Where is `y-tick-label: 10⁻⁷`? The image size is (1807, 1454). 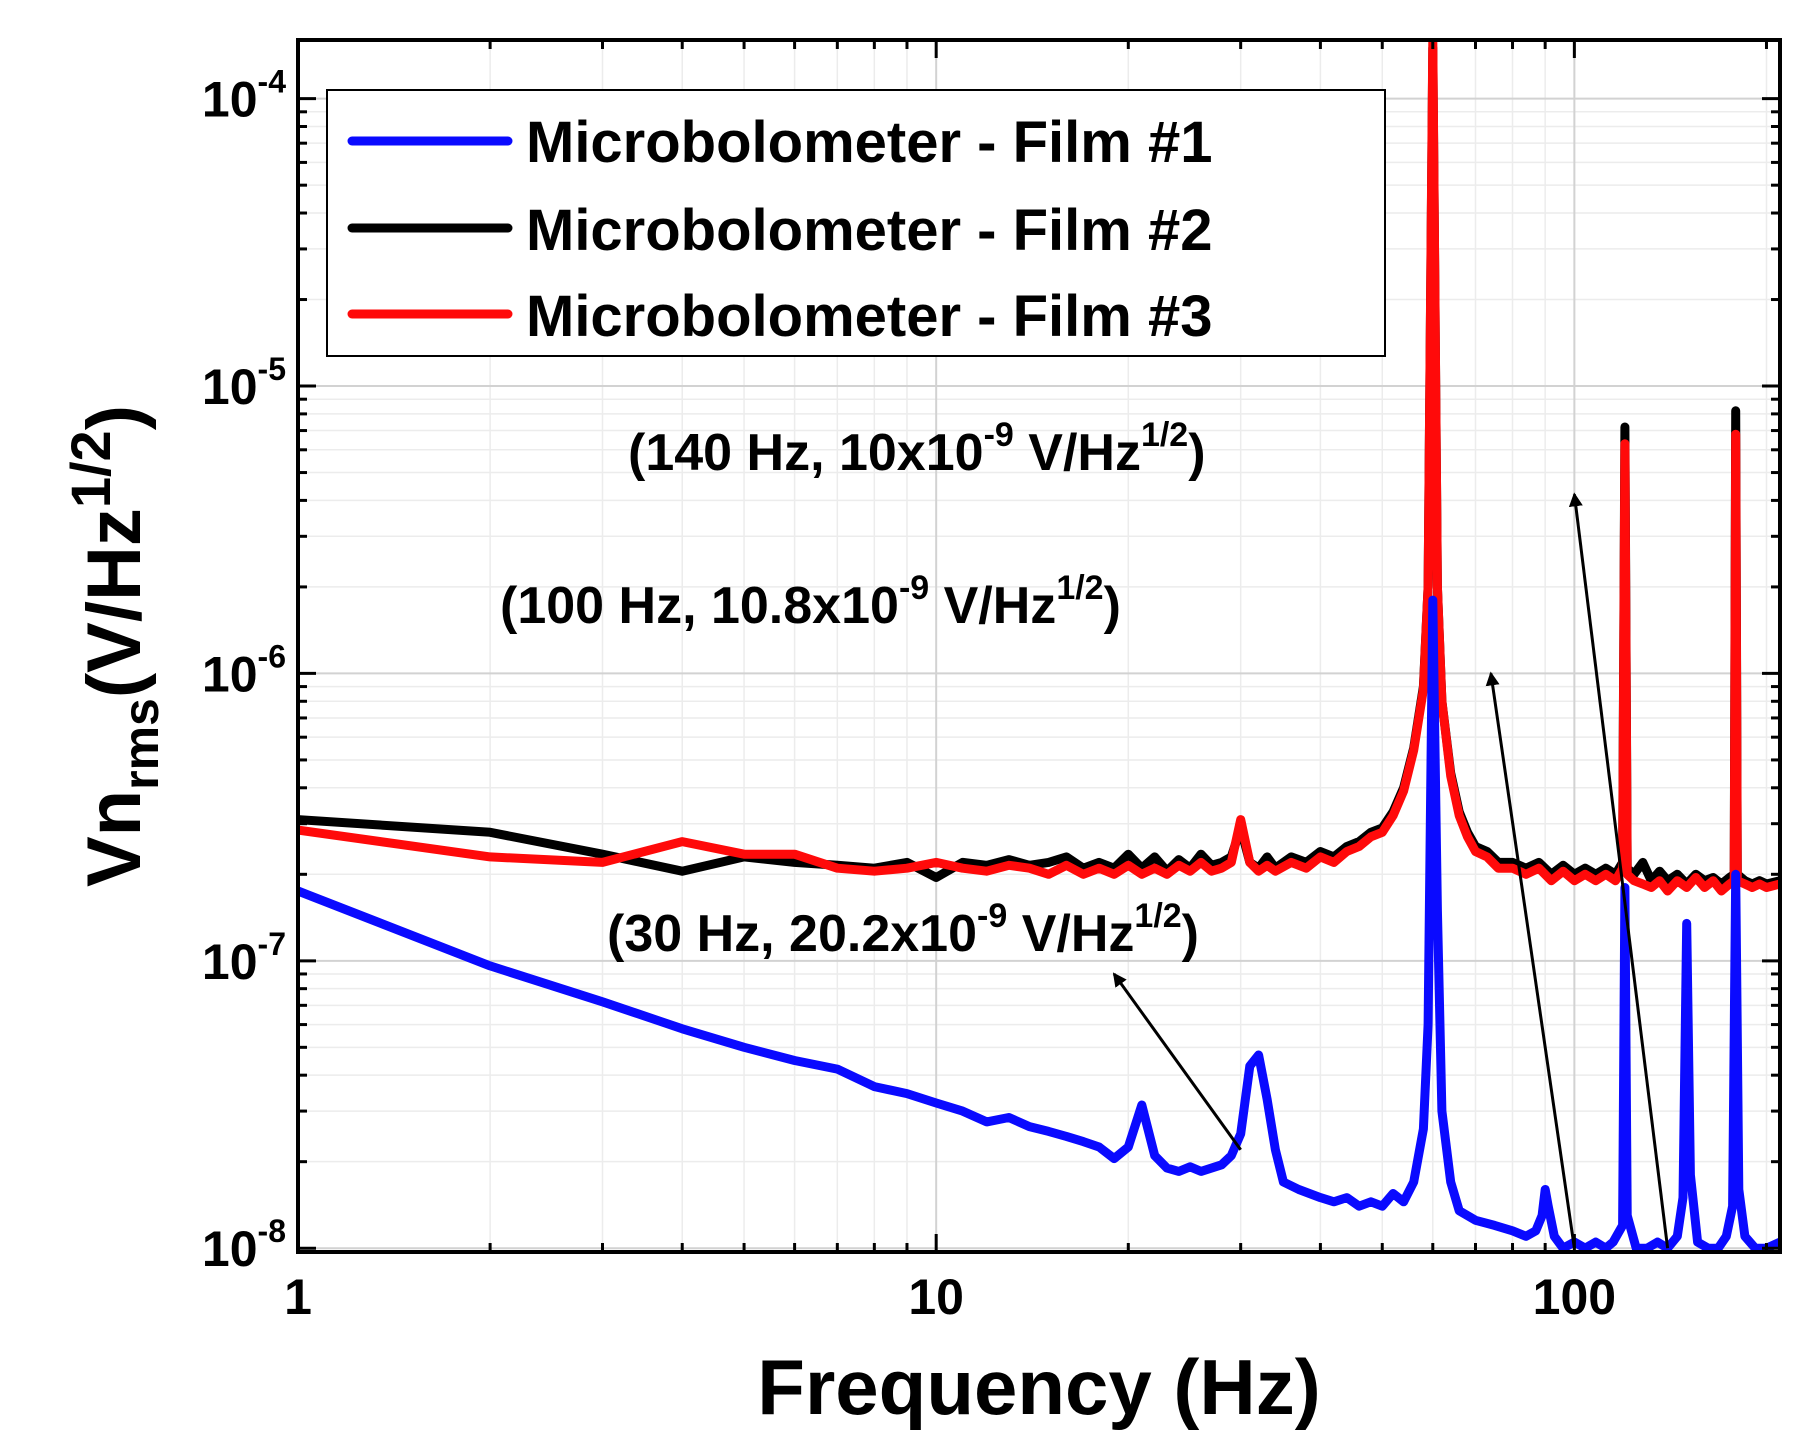 y-tick-label: 10⁻⁷ is located at coordinates (244, 958).